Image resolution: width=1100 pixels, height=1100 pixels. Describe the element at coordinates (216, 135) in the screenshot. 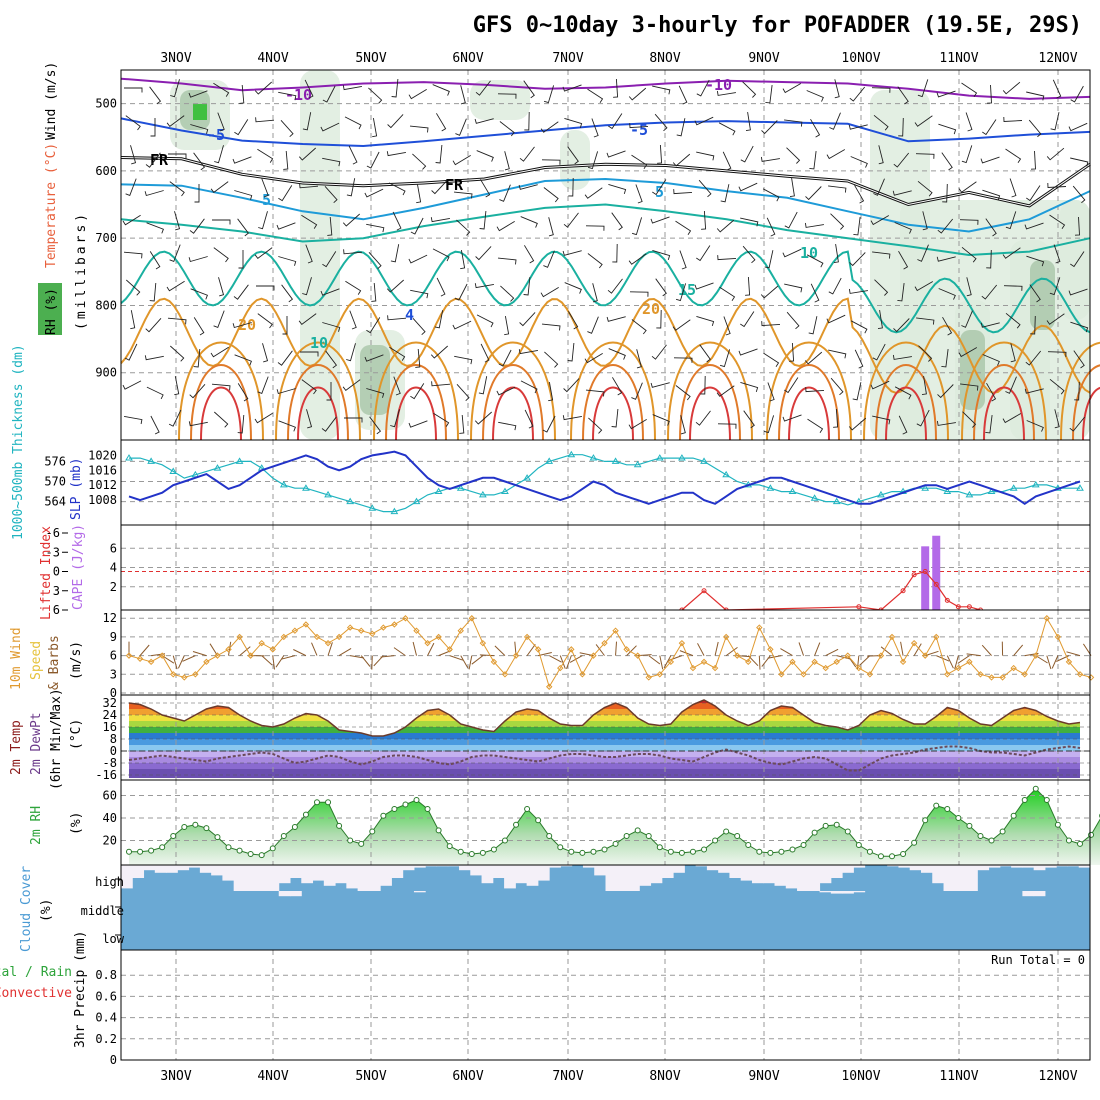

I see `contour-label: -5` at that location.